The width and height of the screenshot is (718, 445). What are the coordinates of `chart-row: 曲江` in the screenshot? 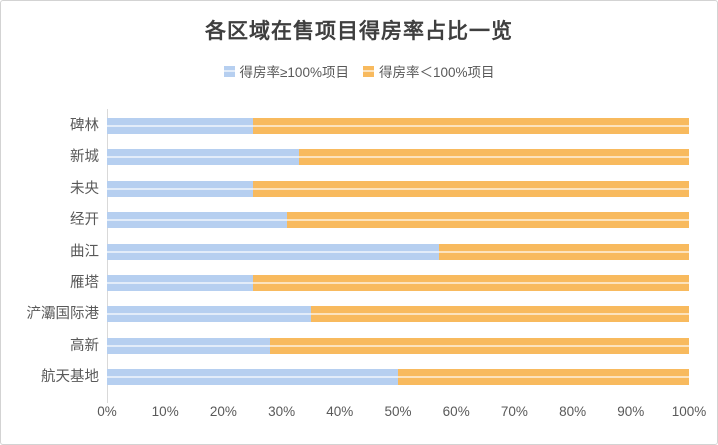 It's located at (359, 252).